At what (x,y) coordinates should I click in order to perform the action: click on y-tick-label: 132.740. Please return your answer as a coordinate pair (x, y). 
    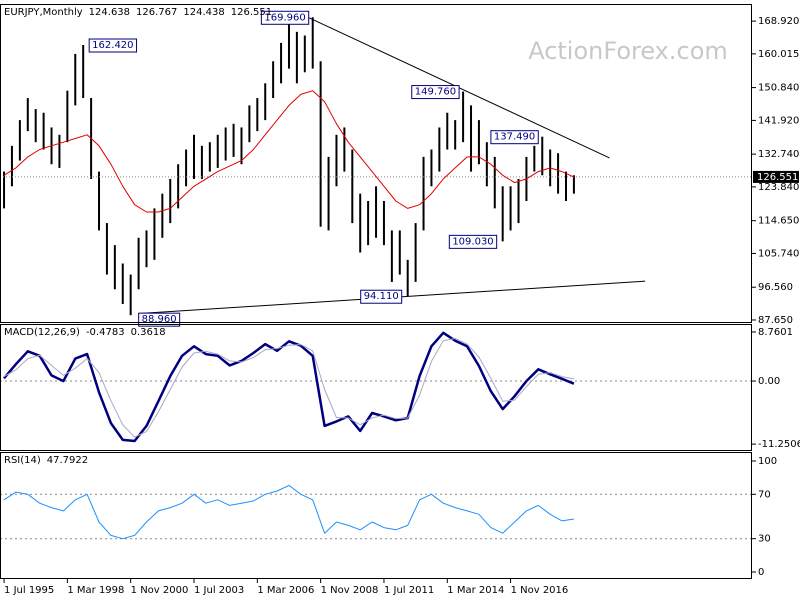
    Looking at the image, I should click on (778, 154).